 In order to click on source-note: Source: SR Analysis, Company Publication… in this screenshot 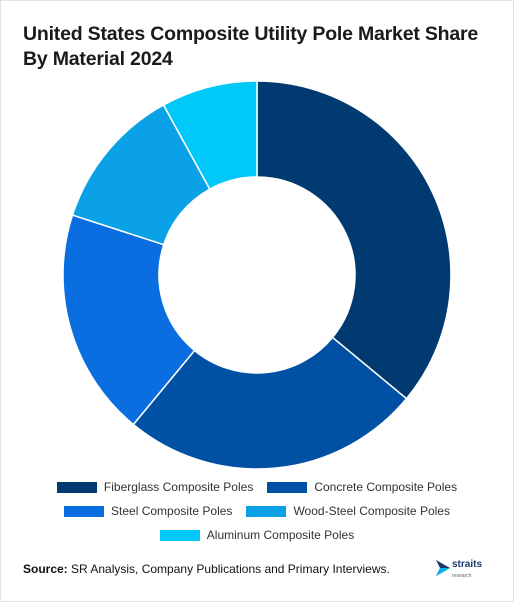, I will do `click(206, 569)`.